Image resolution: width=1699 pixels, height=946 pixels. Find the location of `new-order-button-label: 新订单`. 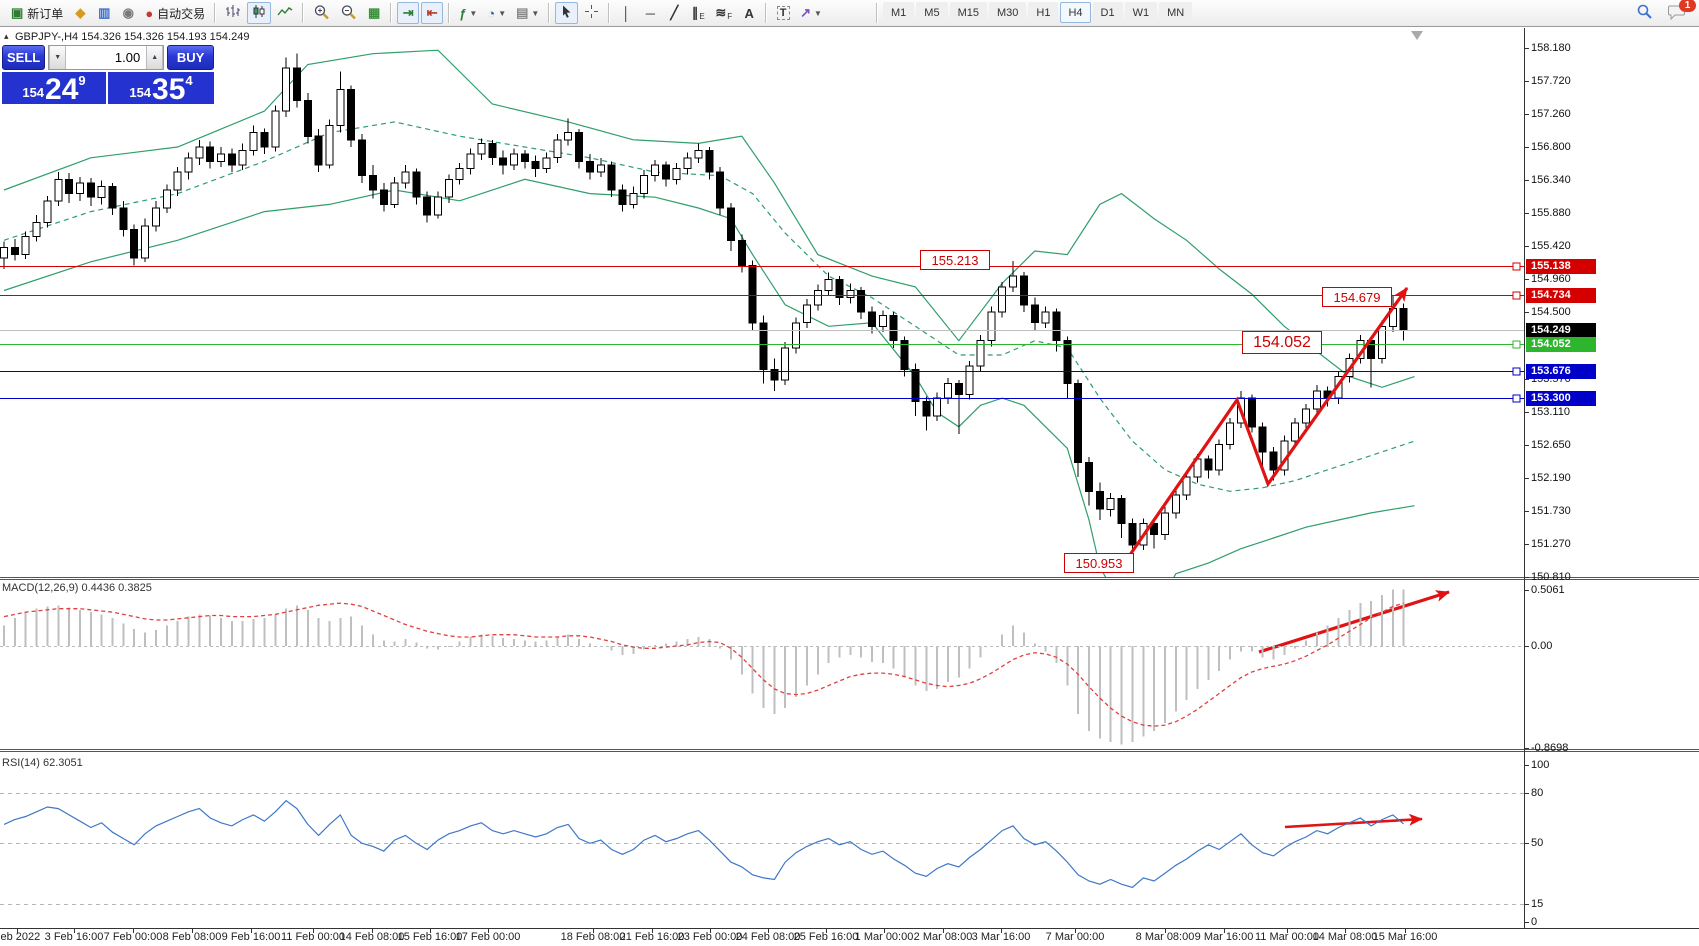

new-order-button-label: 新订单 is located at coordinates (45, 13).